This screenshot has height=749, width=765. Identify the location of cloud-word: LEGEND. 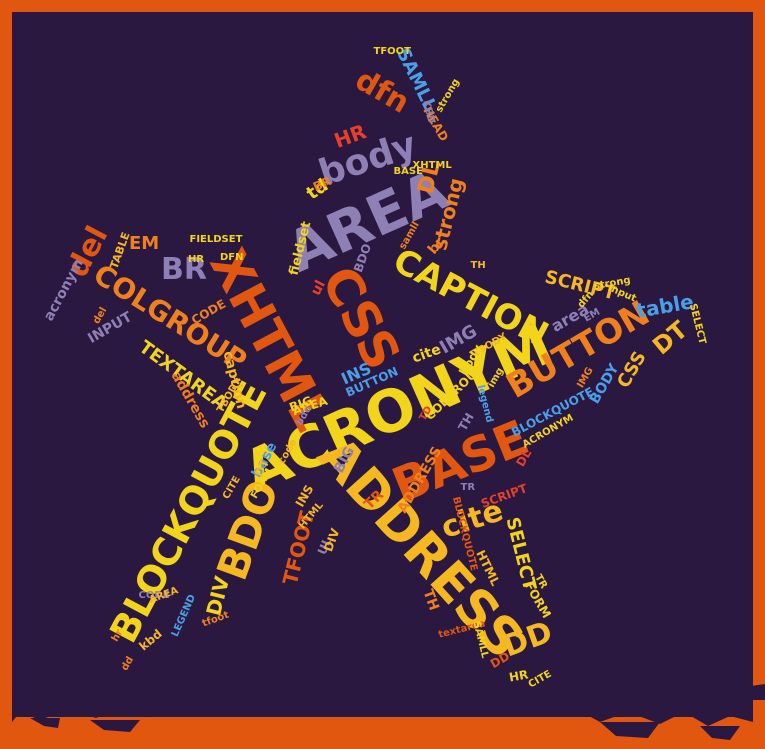
(183, 616).